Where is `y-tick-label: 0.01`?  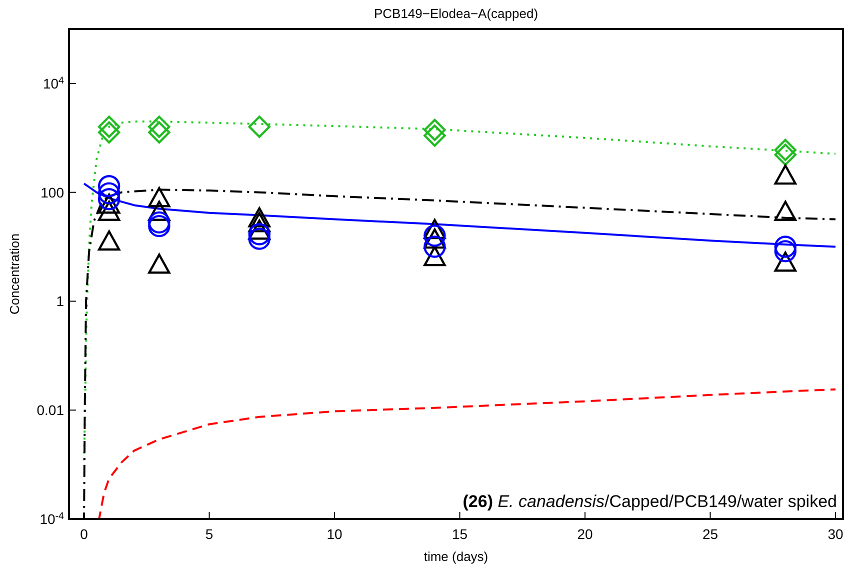
y-tick-label: 0.01 is located at coordinates (50, 410).